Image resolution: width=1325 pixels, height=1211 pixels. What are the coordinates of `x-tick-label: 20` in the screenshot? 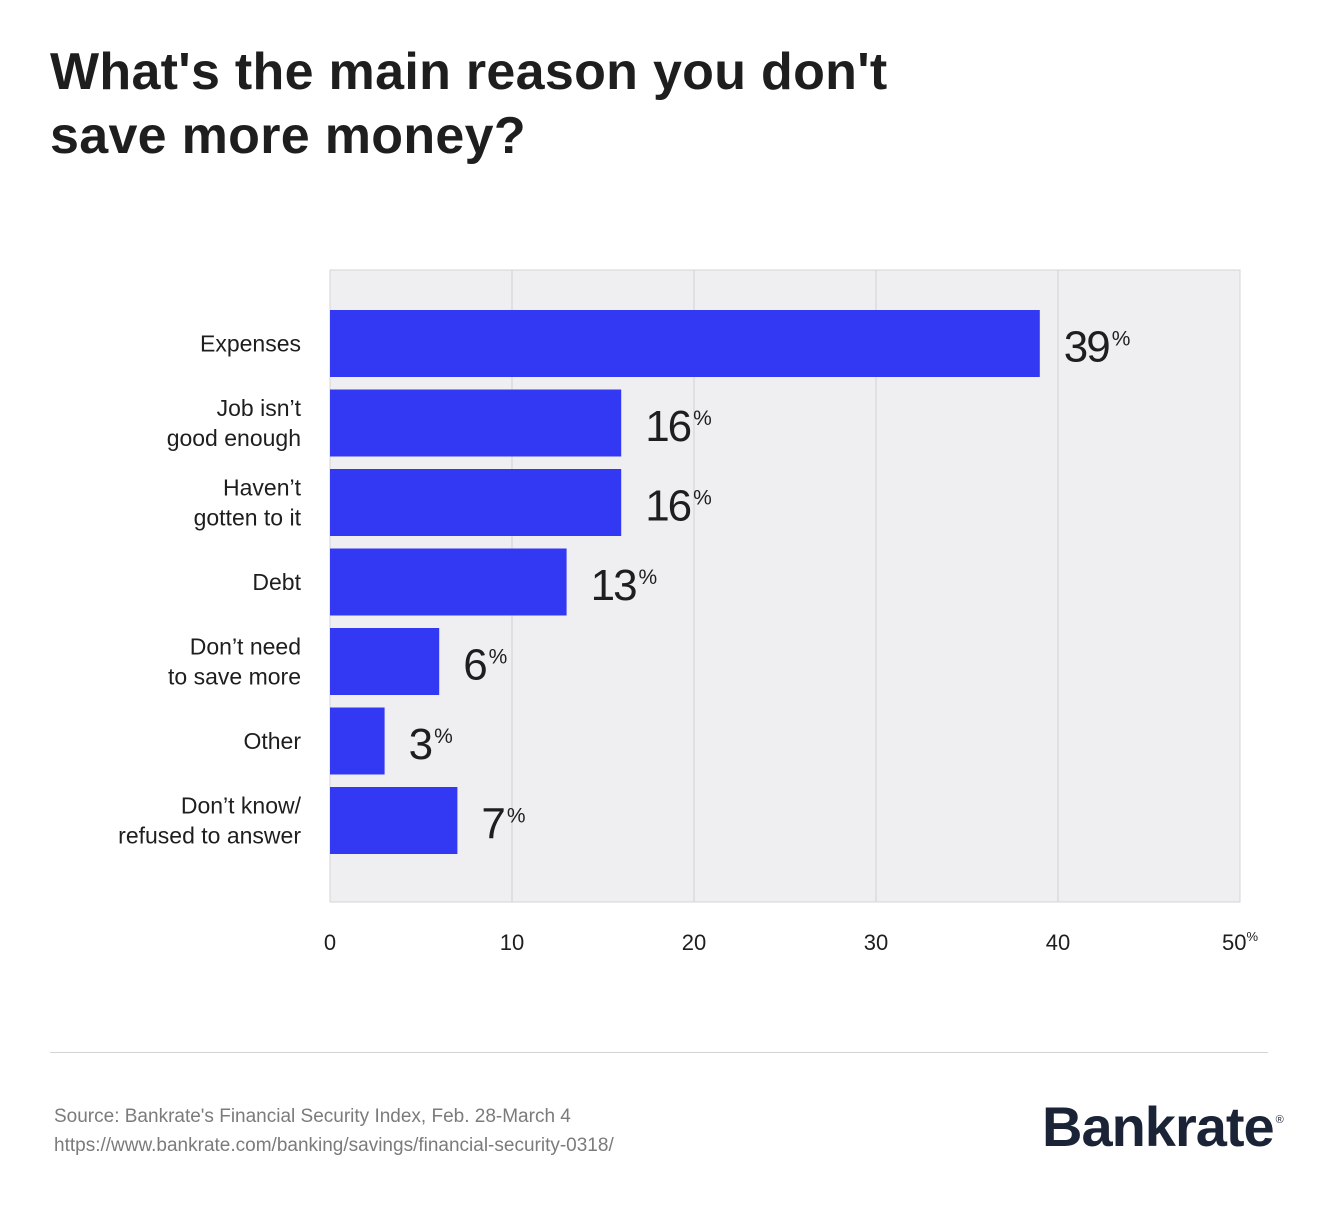 It's located at (694, 942).